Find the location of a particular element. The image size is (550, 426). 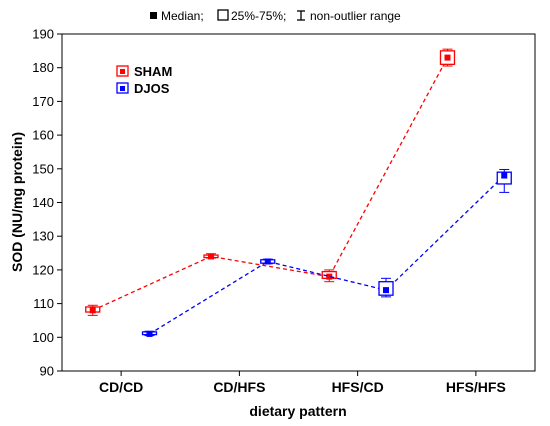

box-legend-label: 25%-75%; is located at coordinates (258, 16).